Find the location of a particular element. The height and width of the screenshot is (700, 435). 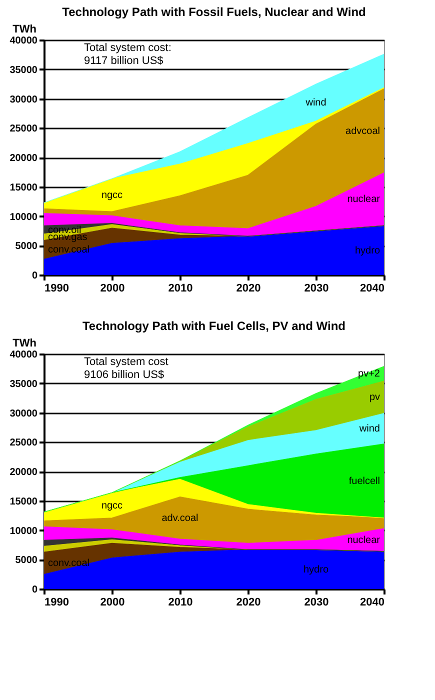

chart-title: Technology Path with Fossil Fuels, Nuclear and Wind is located at coordinates (214, 12).